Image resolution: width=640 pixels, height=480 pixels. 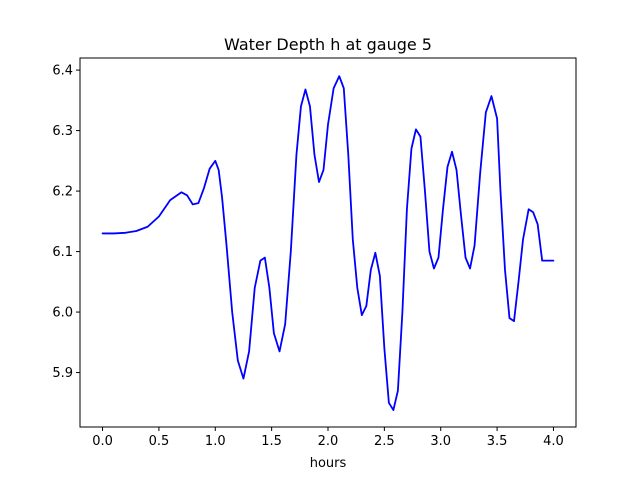 What do you see at coordinates (271, 441) in the screenshot?
I see `x-tick-label: 1.5` at bounding box center [271, 441].